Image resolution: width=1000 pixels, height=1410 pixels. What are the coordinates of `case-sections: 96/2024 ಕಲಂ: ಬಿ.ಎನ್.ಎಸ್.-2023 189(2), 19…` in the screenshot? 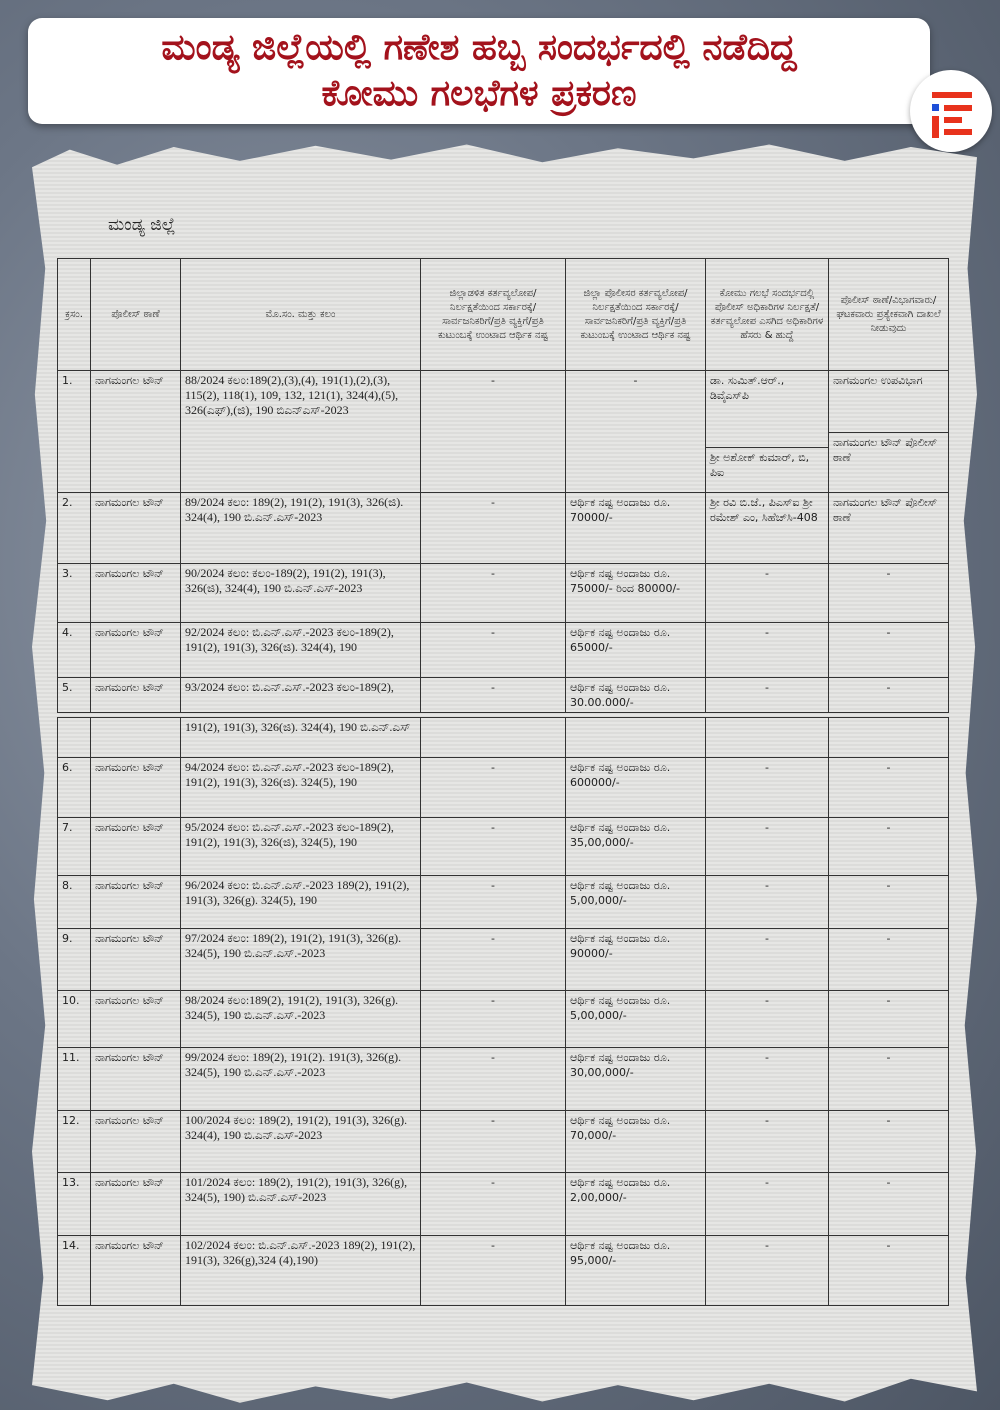 It's located at (300, 902).